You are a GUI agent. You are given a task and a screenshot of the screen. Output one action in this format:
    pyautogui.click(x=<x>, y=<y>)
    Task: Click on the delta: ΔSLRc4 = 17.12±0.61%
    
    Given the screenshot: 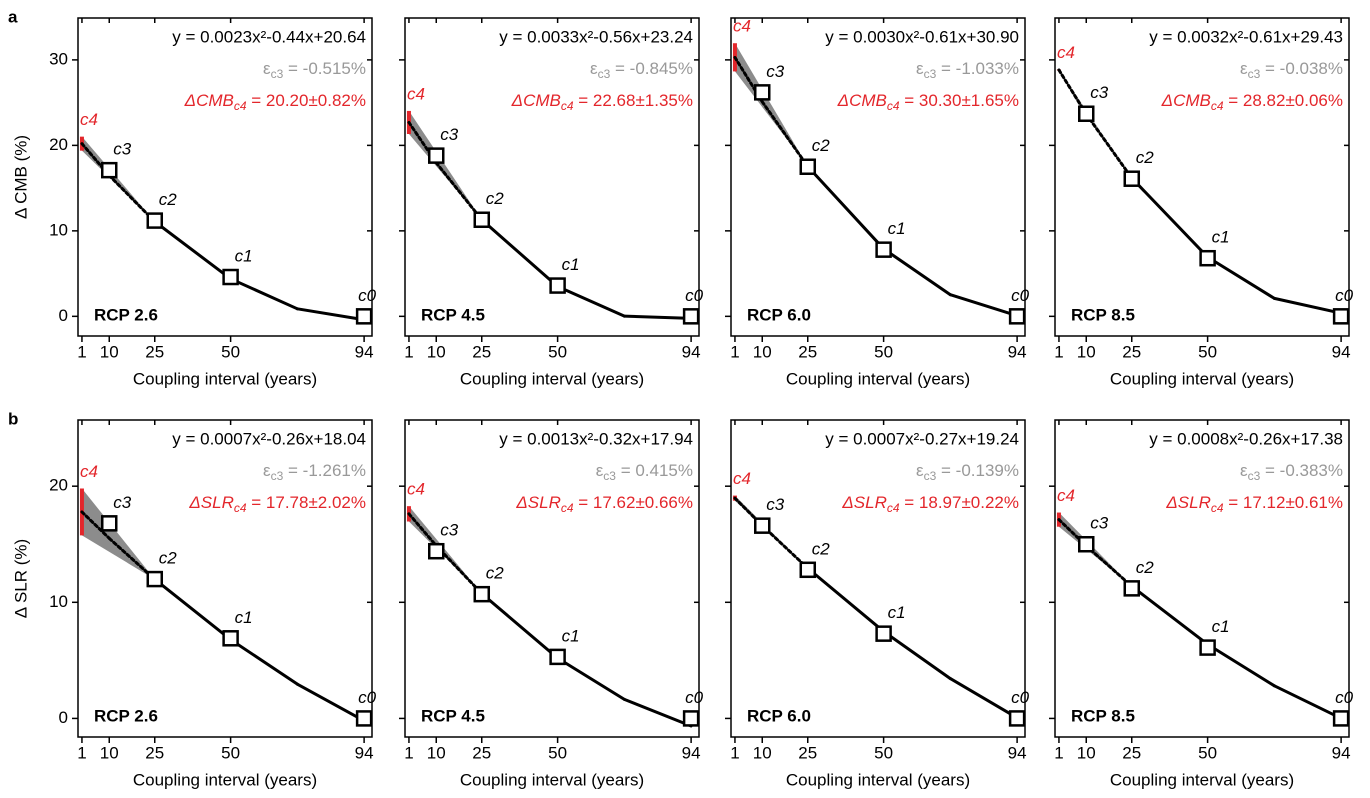 What is the action you would take?
    pyautogui.click(x=1254, y=504)
    